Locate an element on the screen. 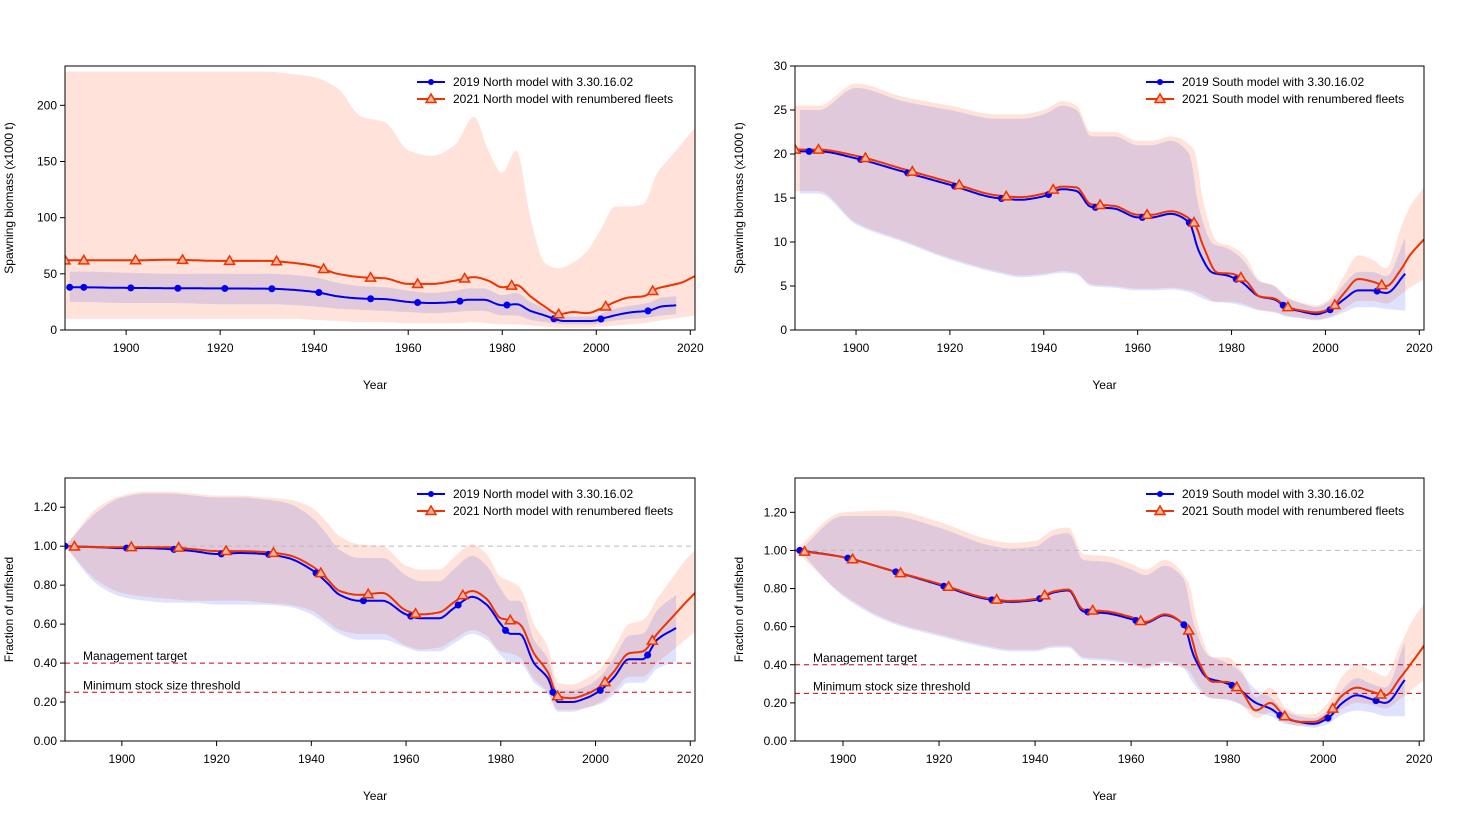 This screenshot has height=821, width=1458. reference-line-label: Management target is located at coordinates (135, 656).